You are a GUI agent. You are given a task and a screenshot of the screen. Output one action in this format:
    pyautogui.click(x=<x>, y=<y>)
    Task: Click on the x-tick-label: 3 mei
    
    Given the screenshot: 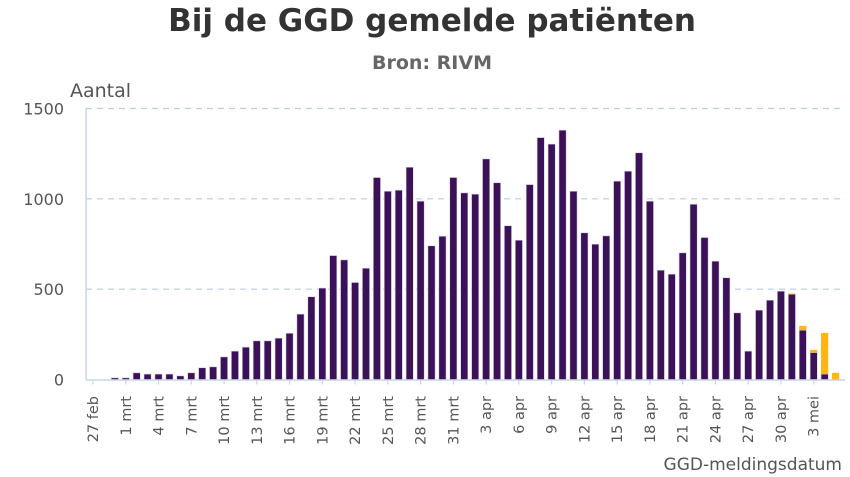 What is the action you would take?
    pyautogui.click(x=815, y=416)
    